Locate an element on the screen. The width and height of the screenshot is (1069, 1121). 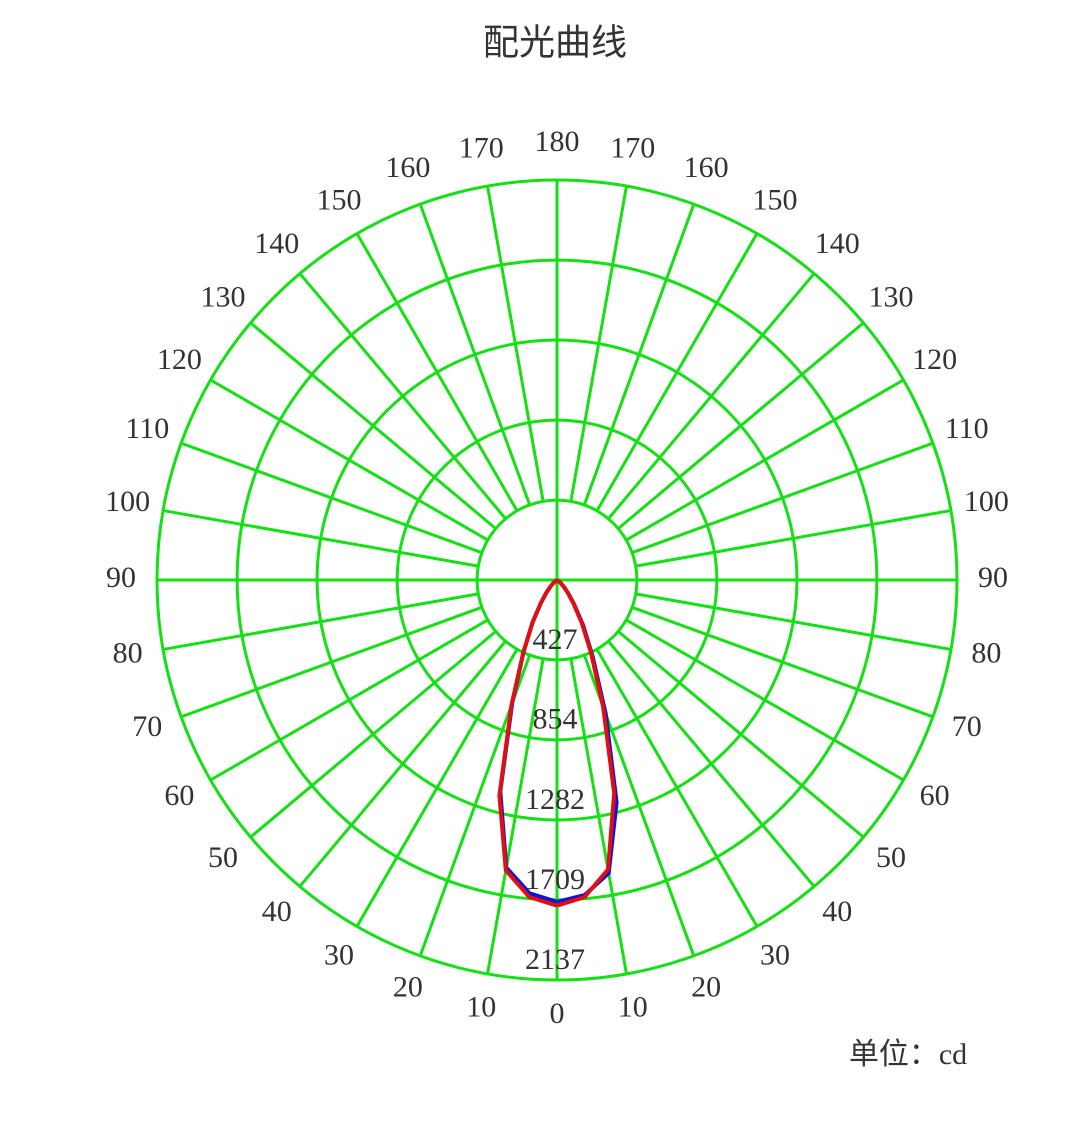
ring-label: 854 is located at coordinates (555, 719).